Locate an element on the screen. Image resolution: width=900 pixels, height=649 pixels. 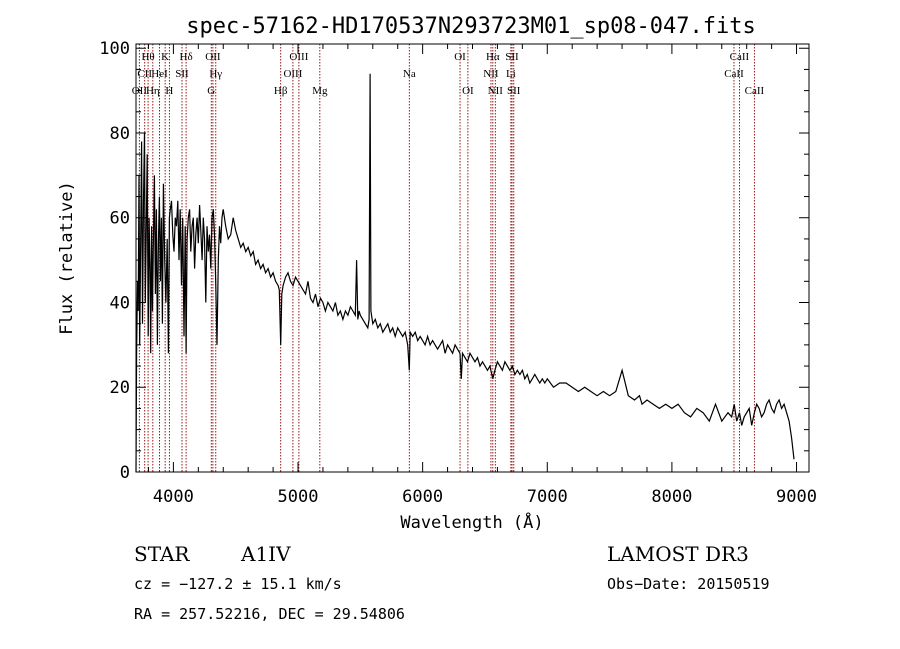
line-label: Mg is located at coordinates (320, 91).